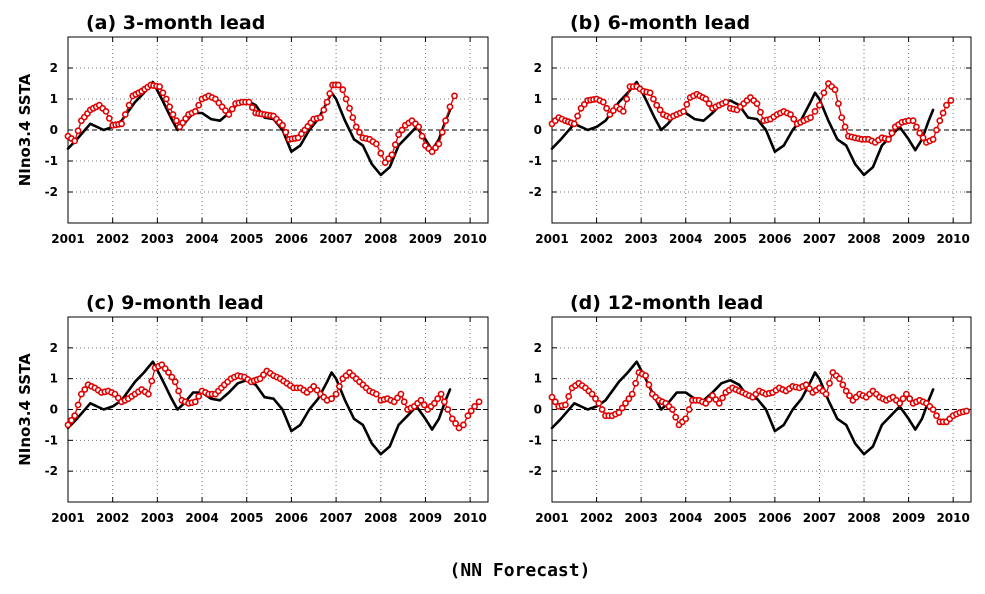  I want to click on panel-c-ytick-label: 2, so click(54, 348).